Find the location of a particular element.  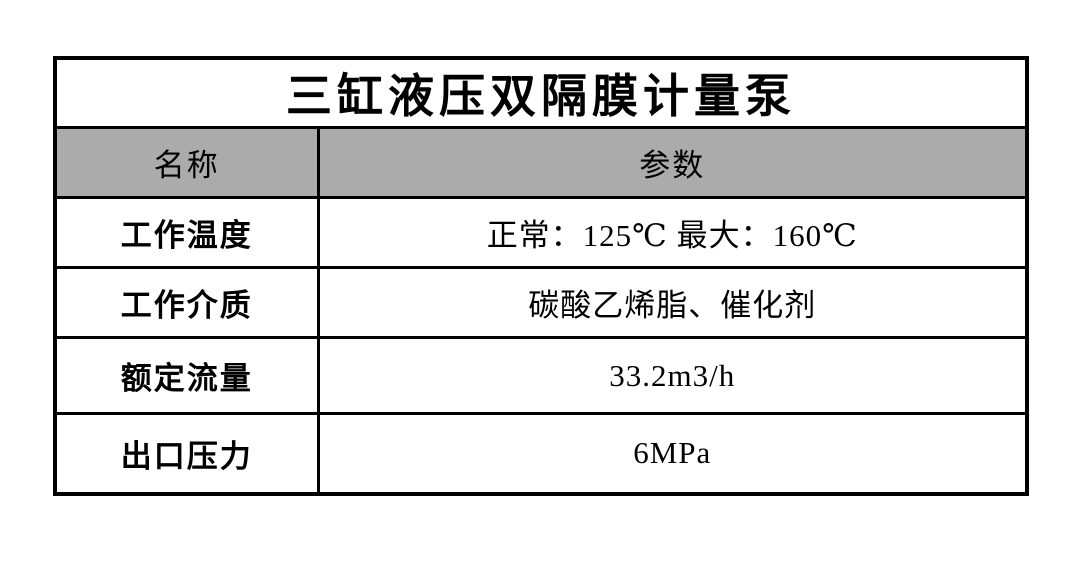

table-title: 三缸液压双隔膜计量泵 is located at coordinates (541, 92).